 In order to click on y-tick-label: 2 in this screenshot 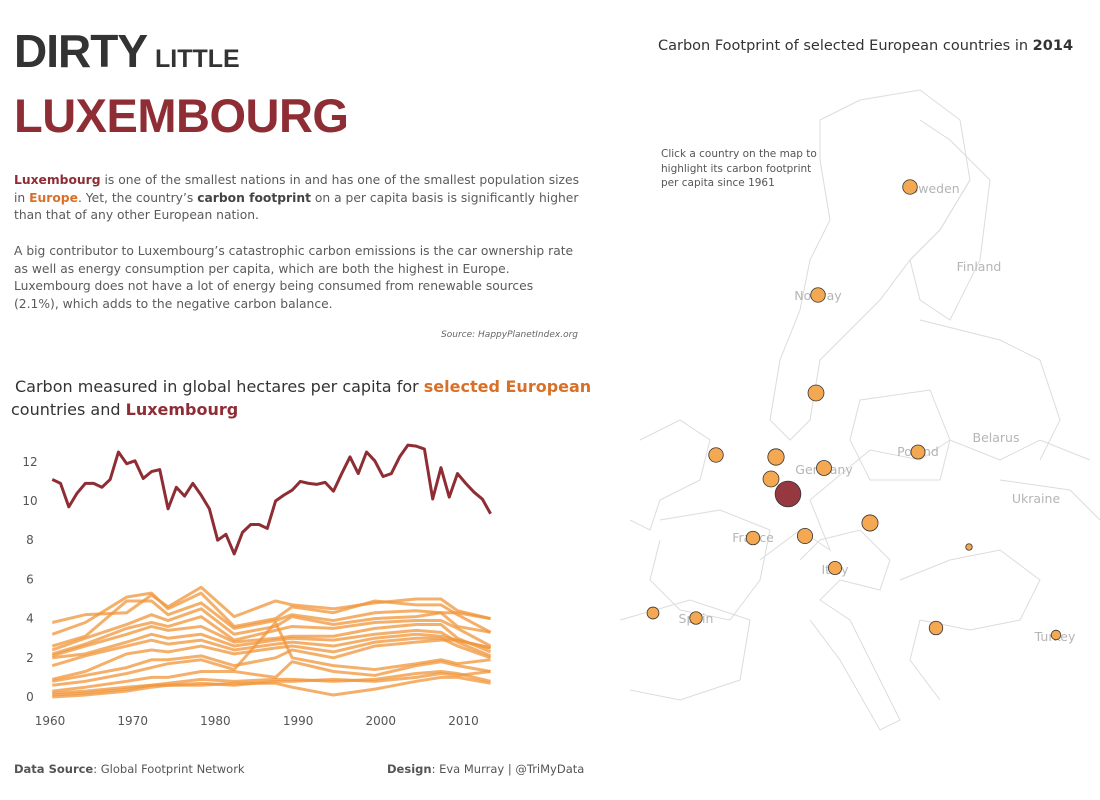, I will do `click(30, 658)`.